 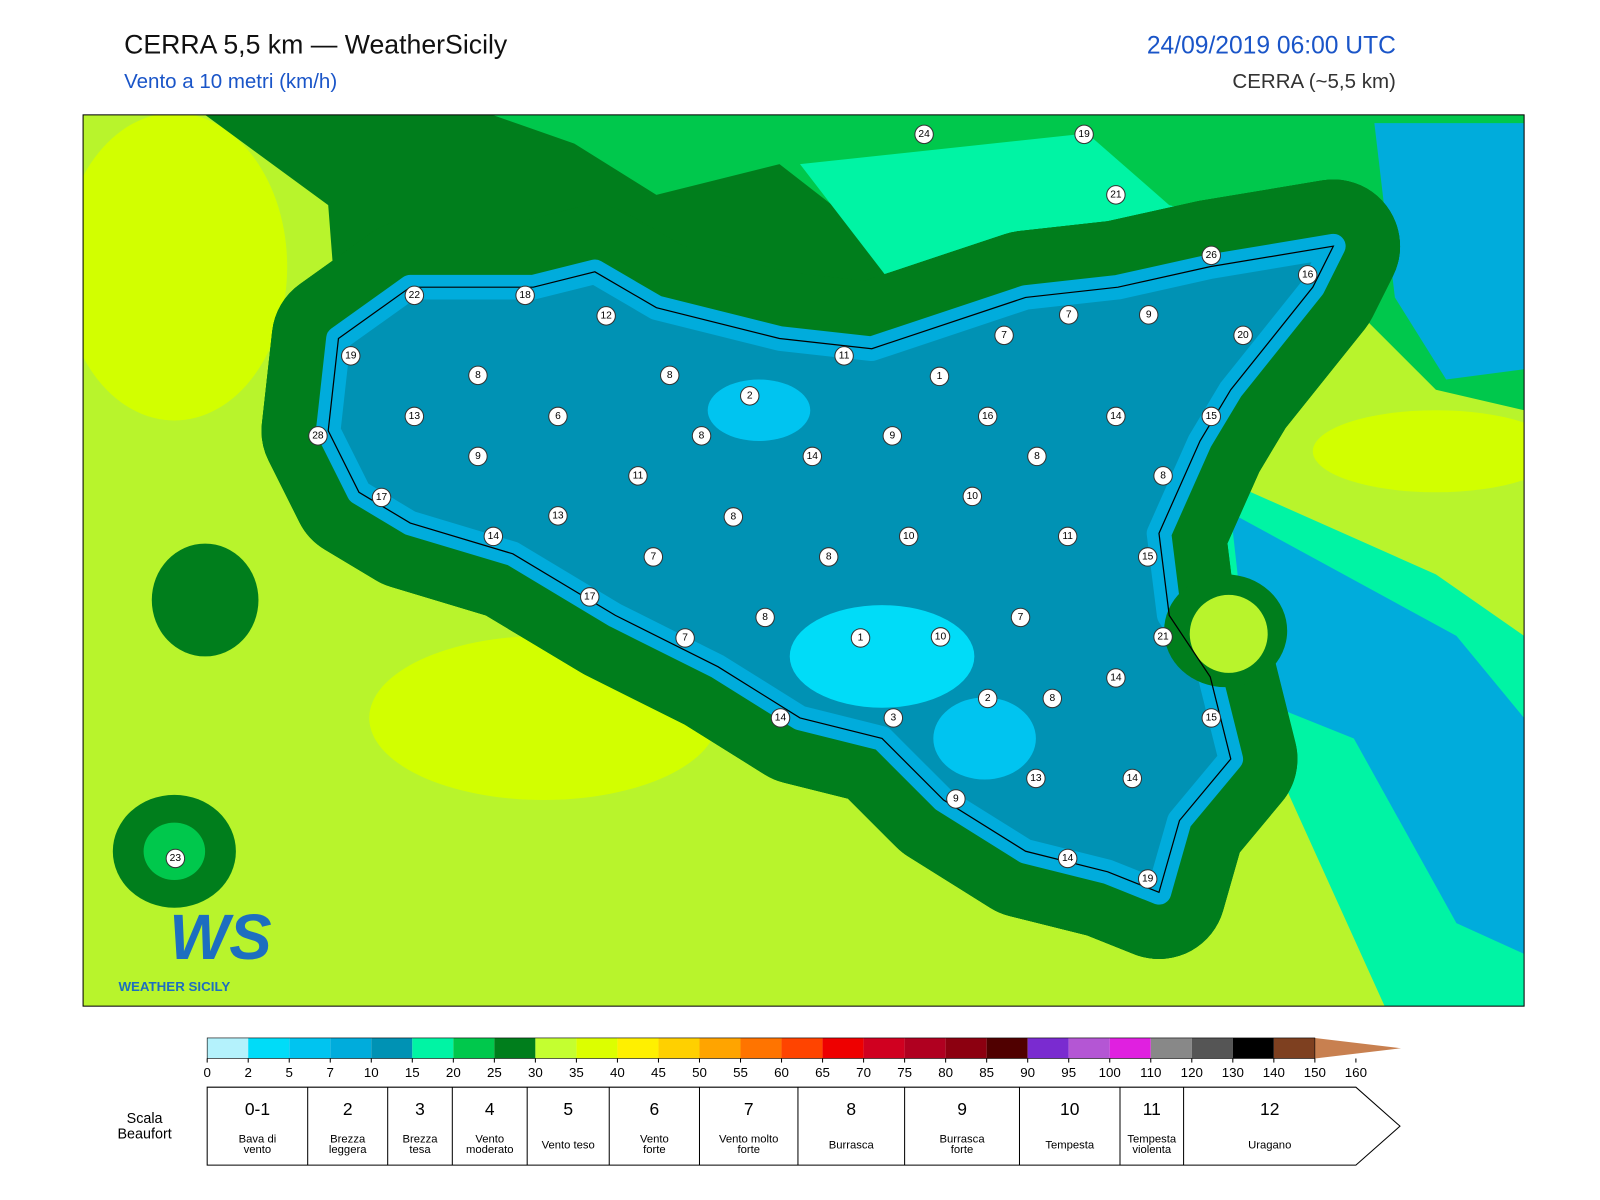 What do you see at coordinates (412, 1072) in the screenshot?
I see `tick-label: 15` at bounding box center [412, 1072].